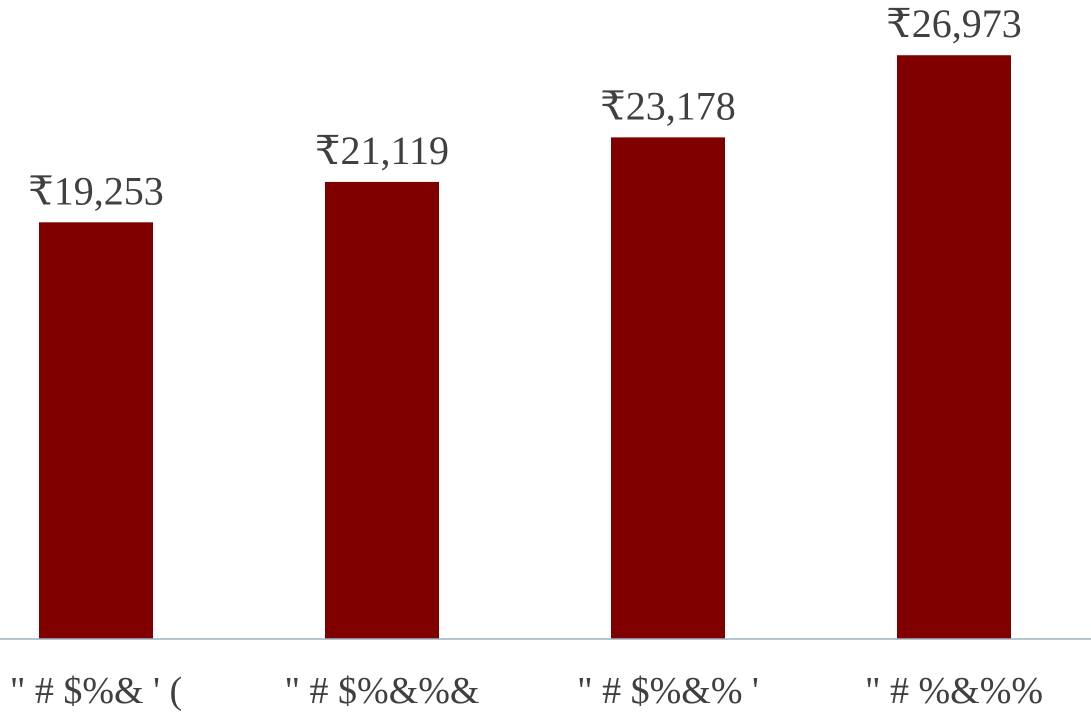  I want to click on data-label-3: ₹23,178, so click(667, 105).